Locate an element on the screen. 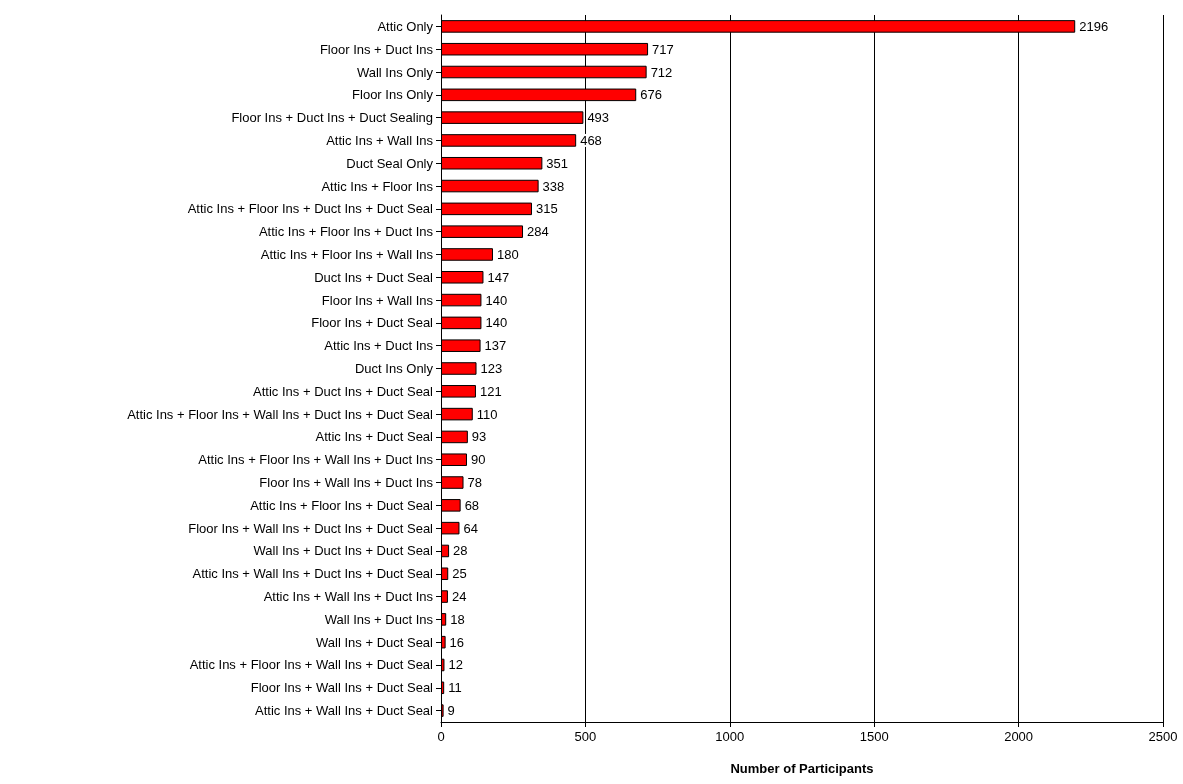 This screenshot has height=784, width=1183. data-label: 24 is located at coordinates (459, 597).